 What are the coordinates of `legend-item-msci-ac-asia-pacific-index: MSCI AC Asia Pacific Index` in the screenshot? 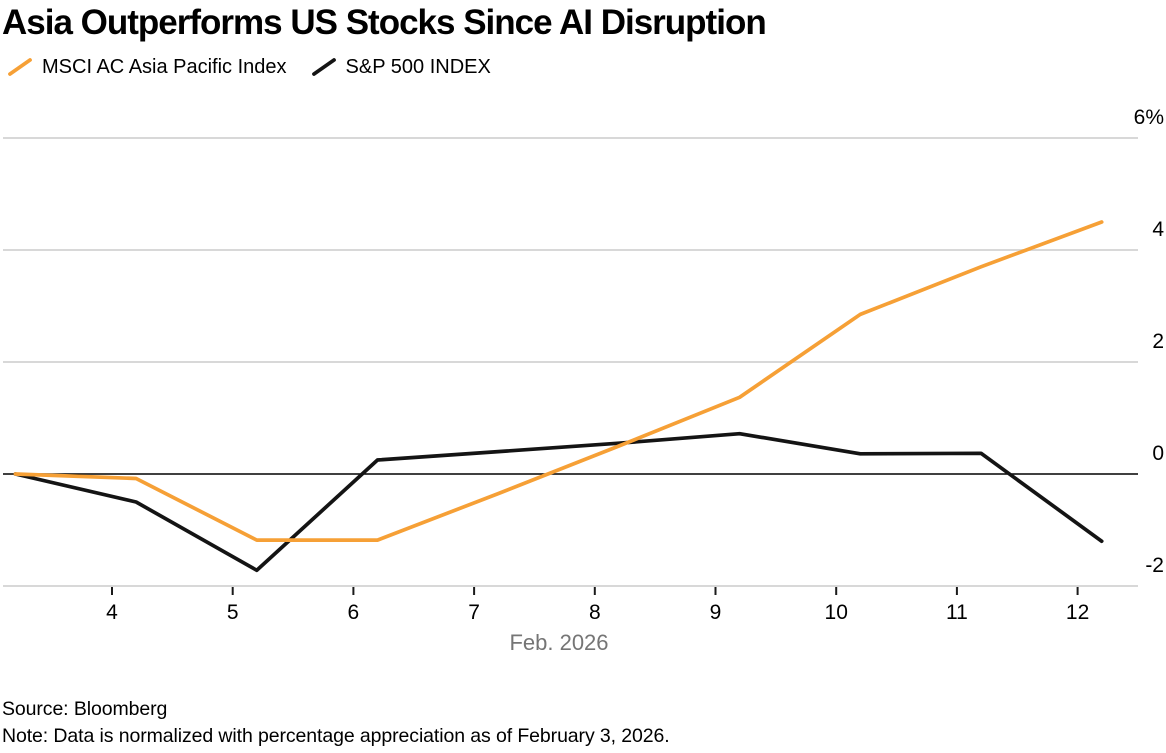 It's located at (147, 67).